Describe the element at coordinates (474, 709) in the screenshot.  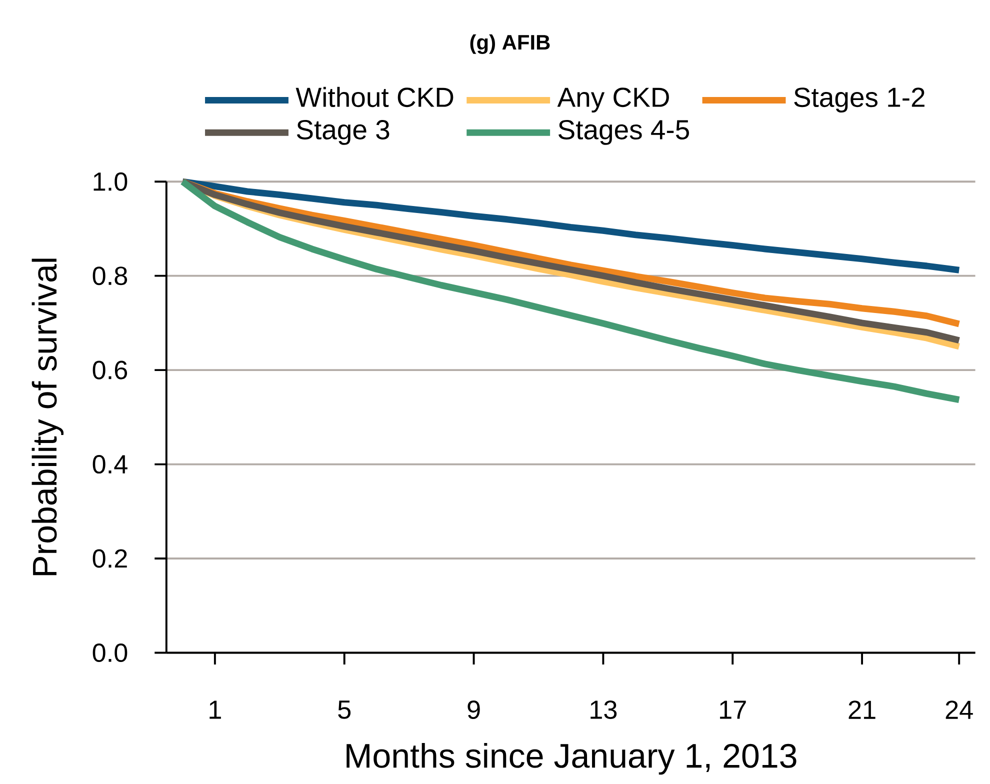
I see `x-tick-label: 9` at that location.